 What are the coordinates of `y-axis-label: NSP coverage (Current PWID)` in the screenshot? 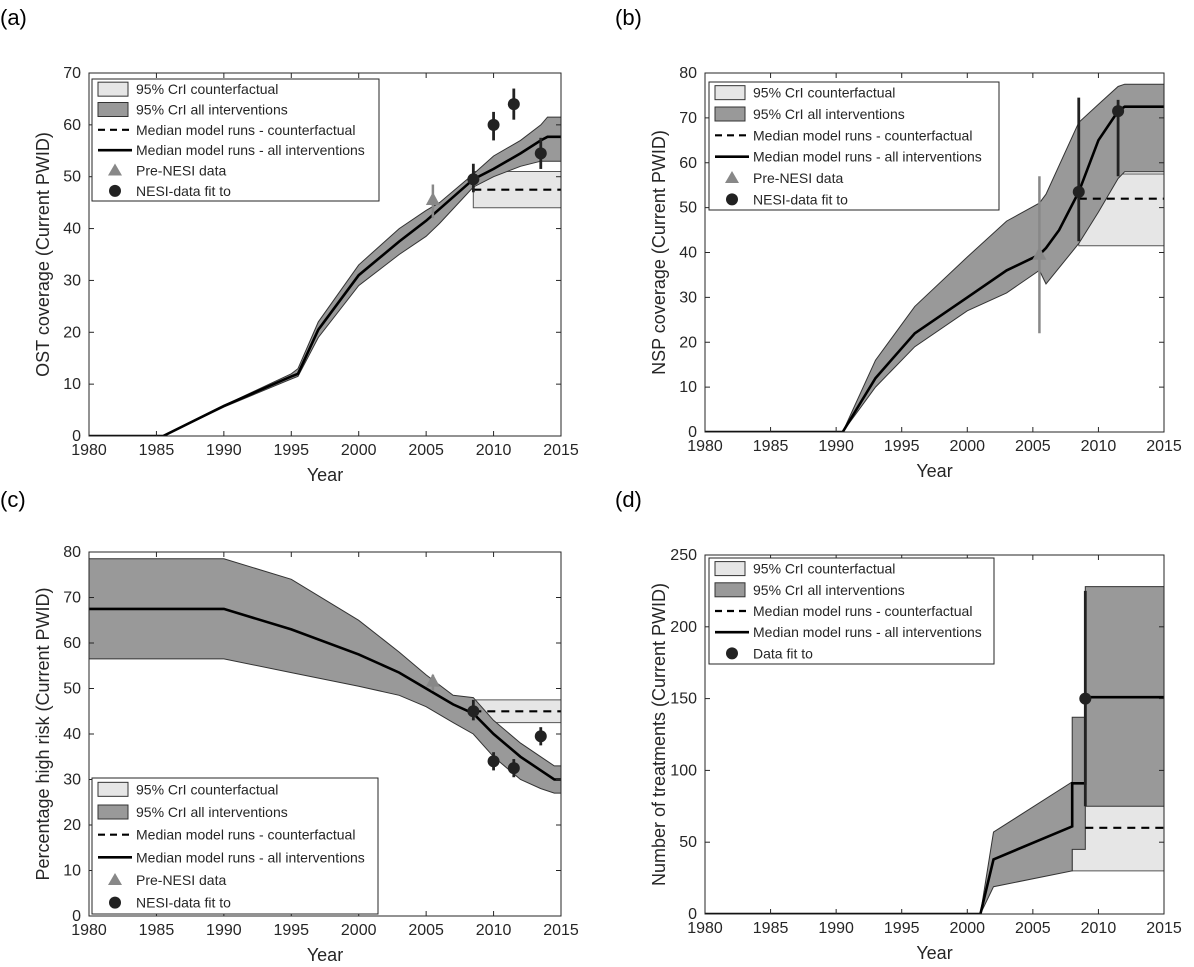 It's located at (659, 252).